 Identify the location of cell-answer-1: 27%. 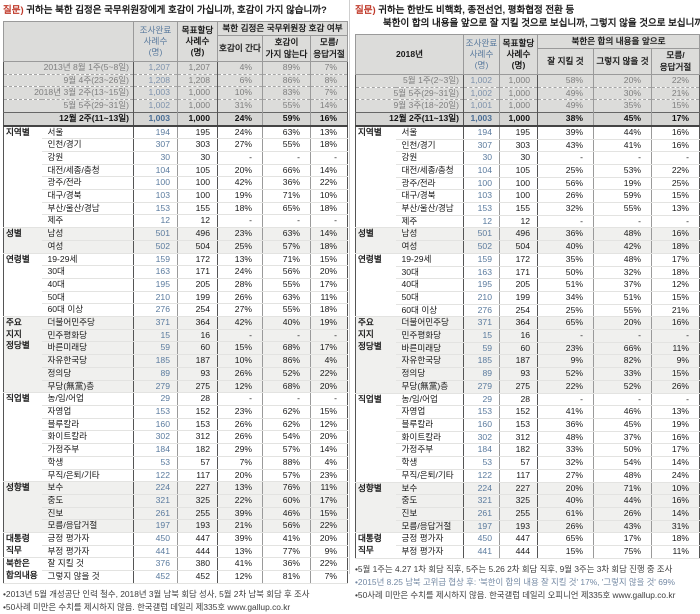
(240, 145).